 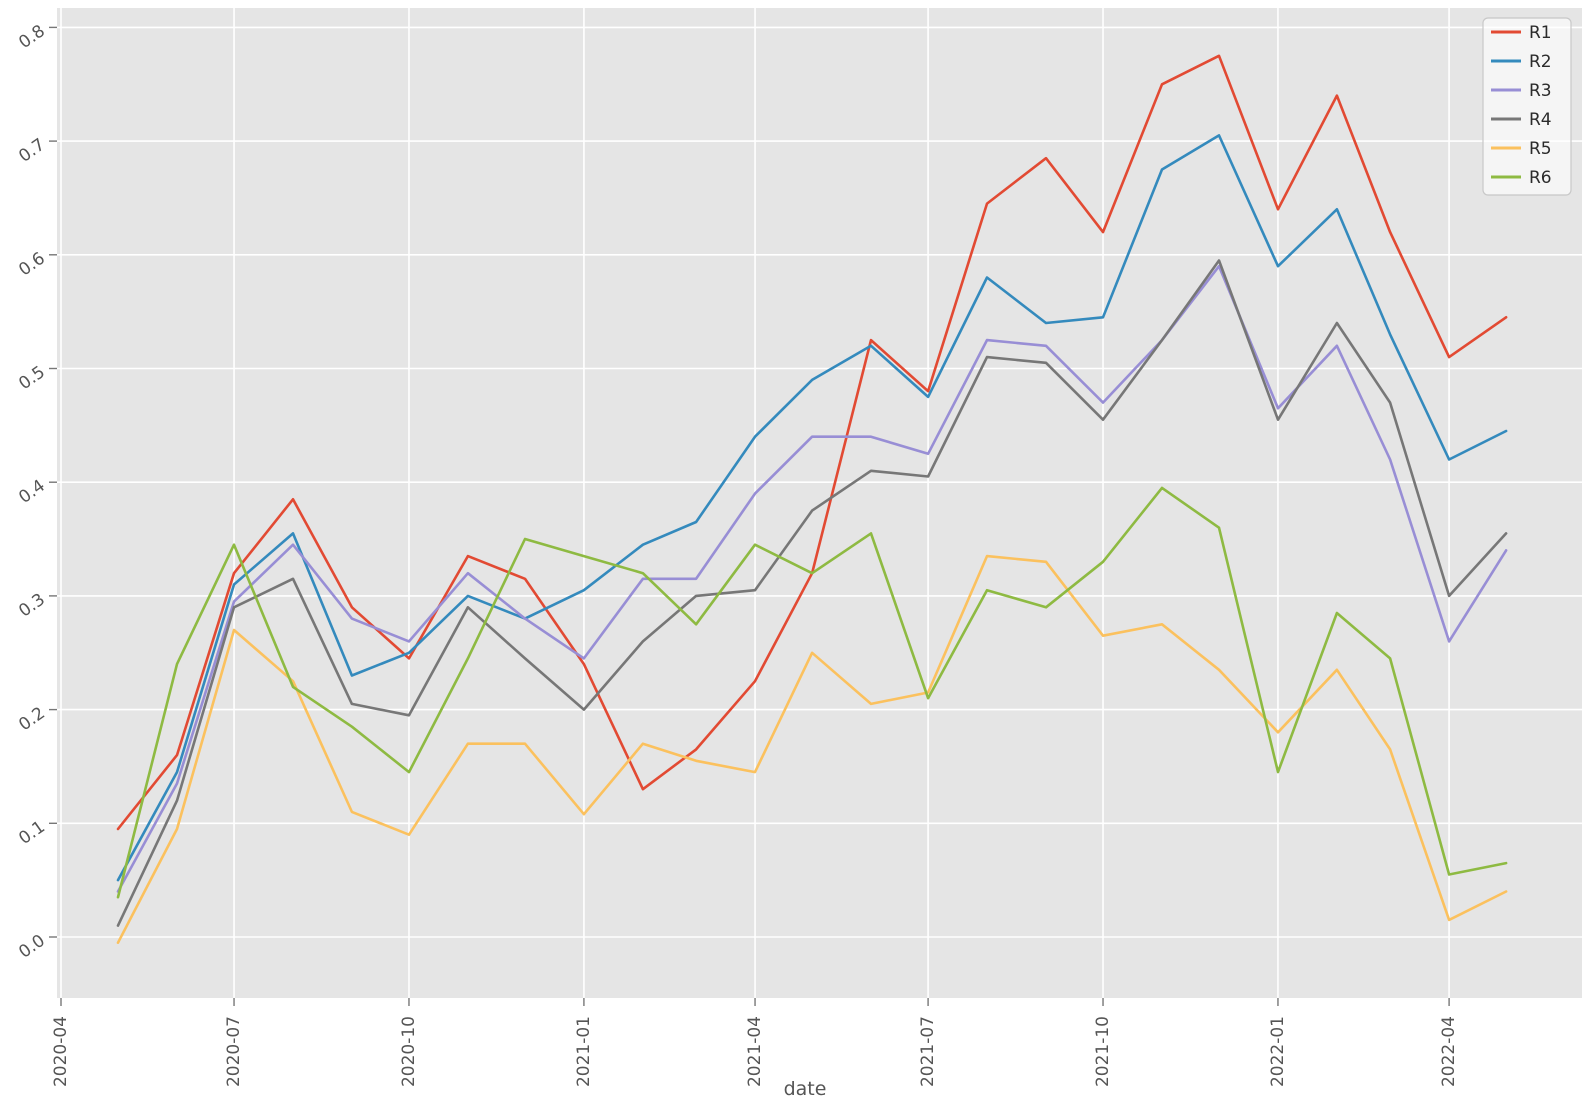 I want to click on y-tick-label: 0.8, so click(x=32, y=37).